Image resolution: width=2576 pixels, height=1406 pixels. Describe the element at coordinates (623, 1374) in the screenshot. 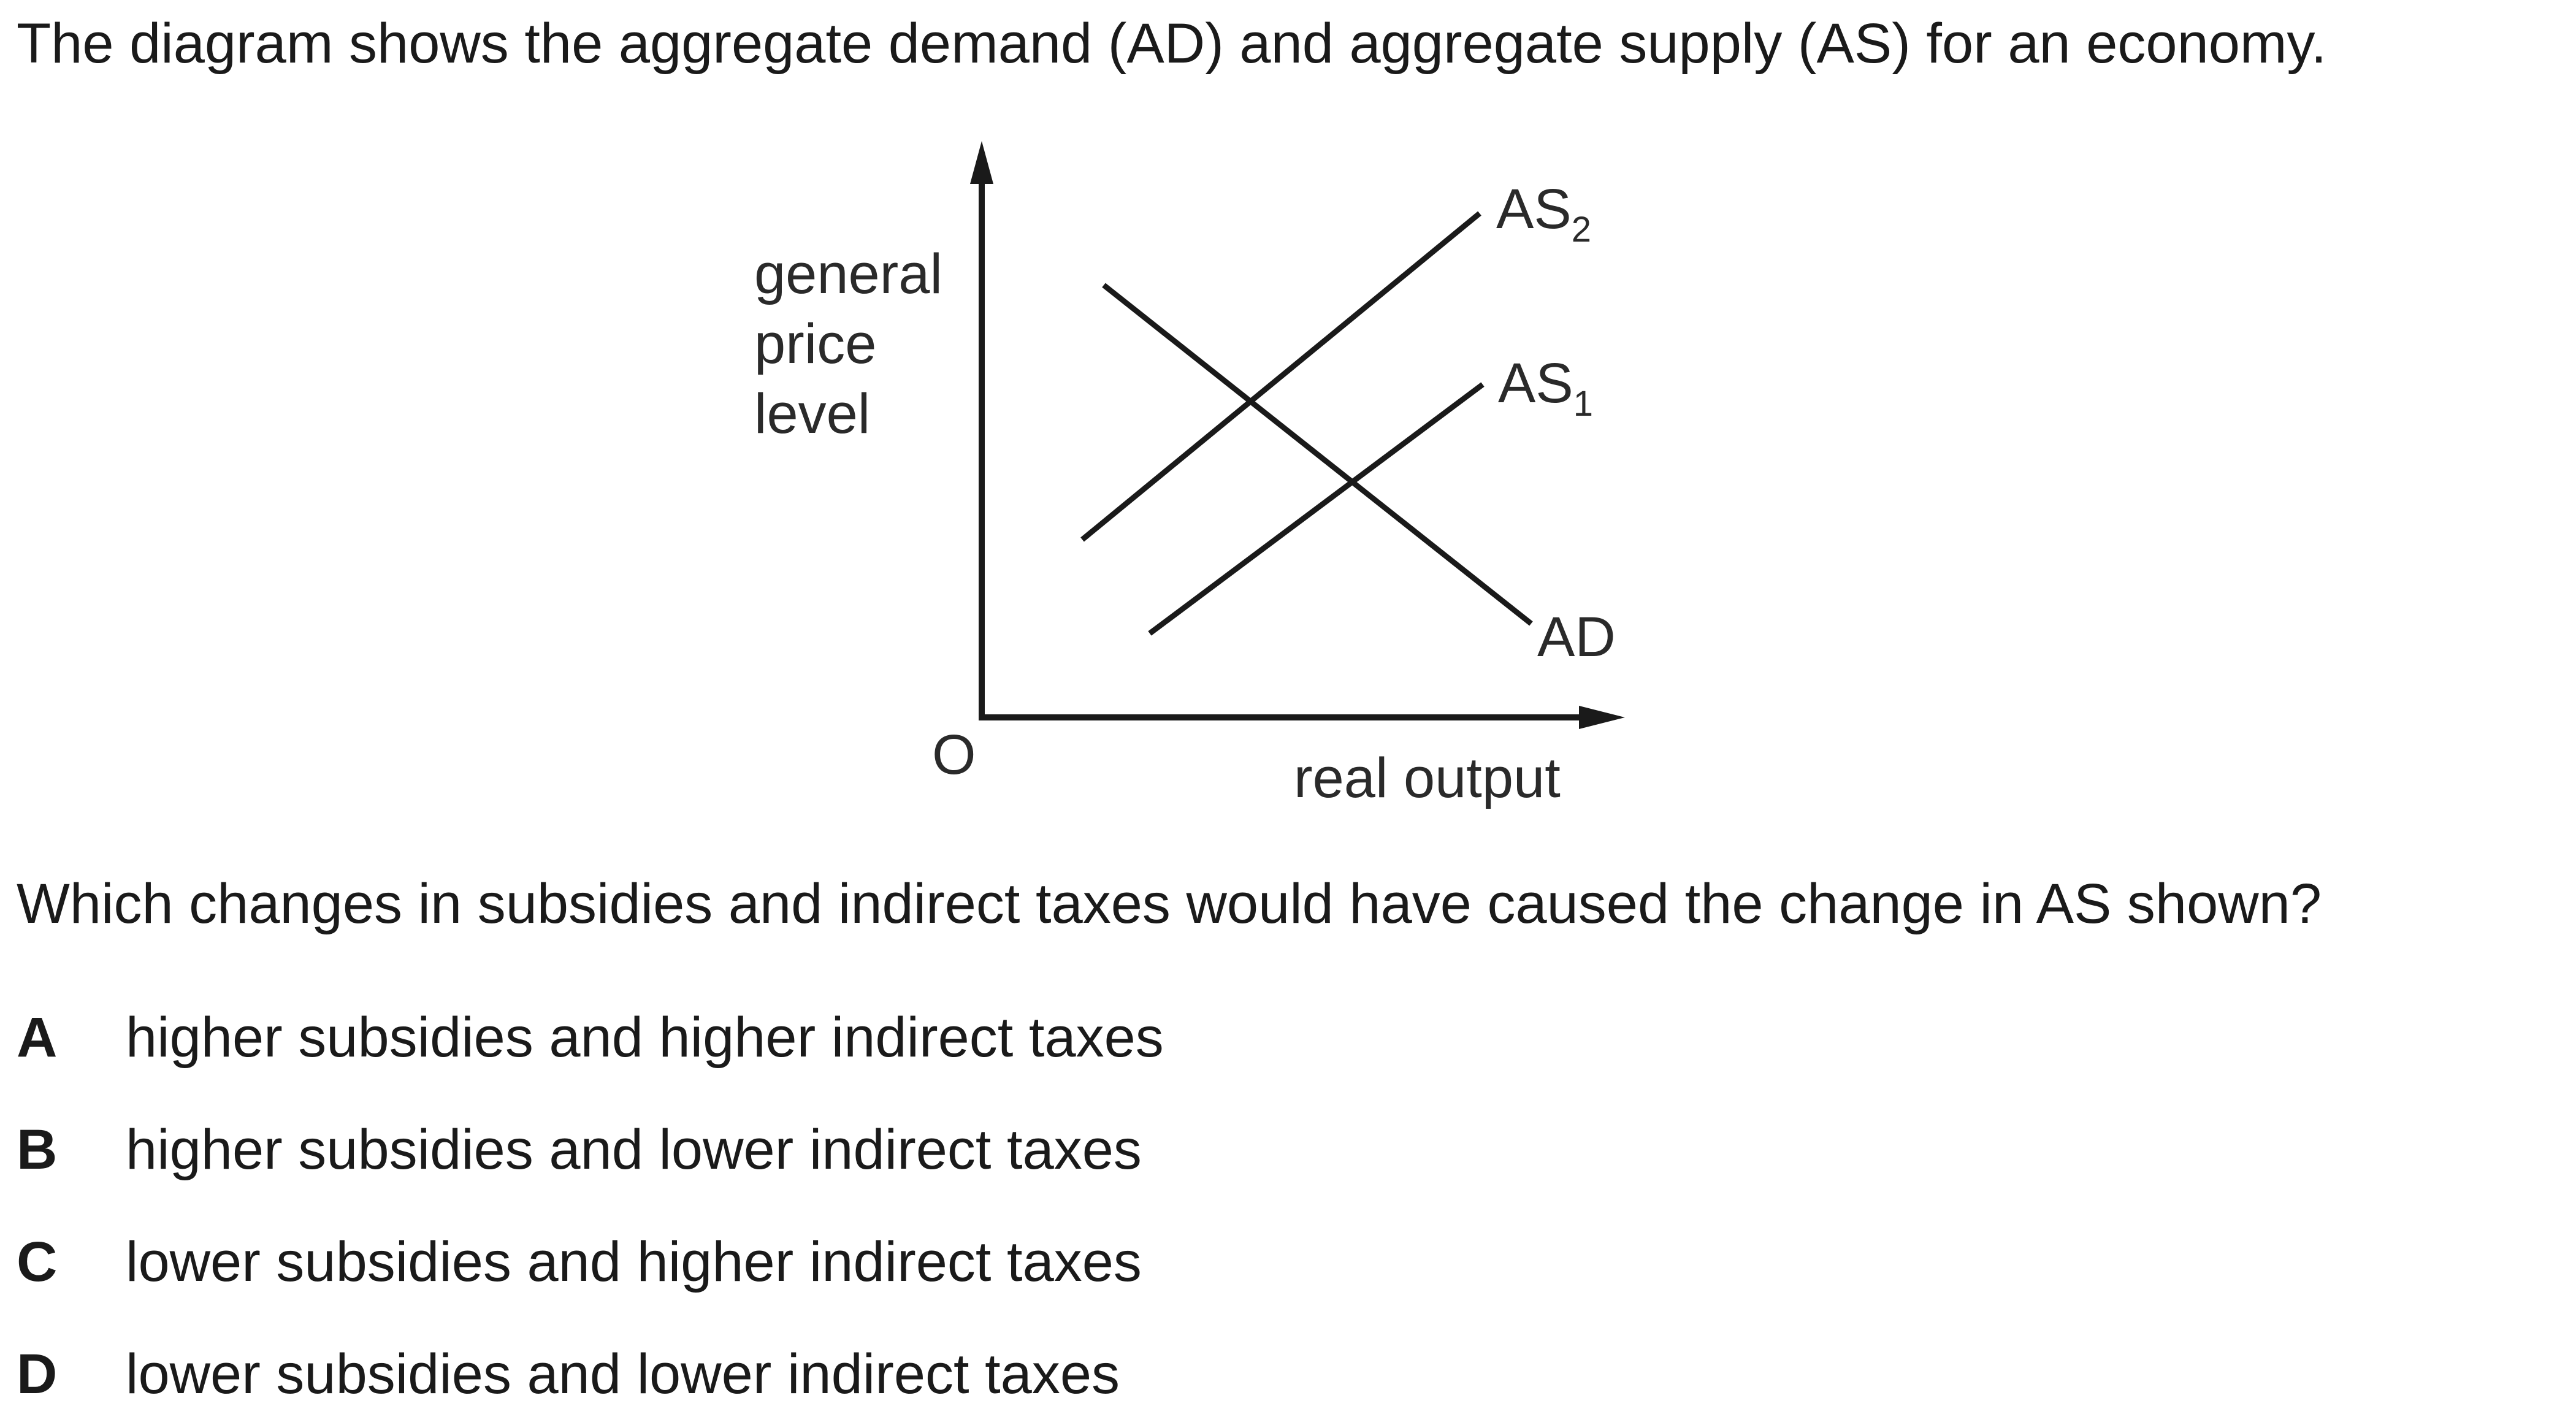

I see `option-text-d: lower subsidies and lower indirect taxes` at that location.